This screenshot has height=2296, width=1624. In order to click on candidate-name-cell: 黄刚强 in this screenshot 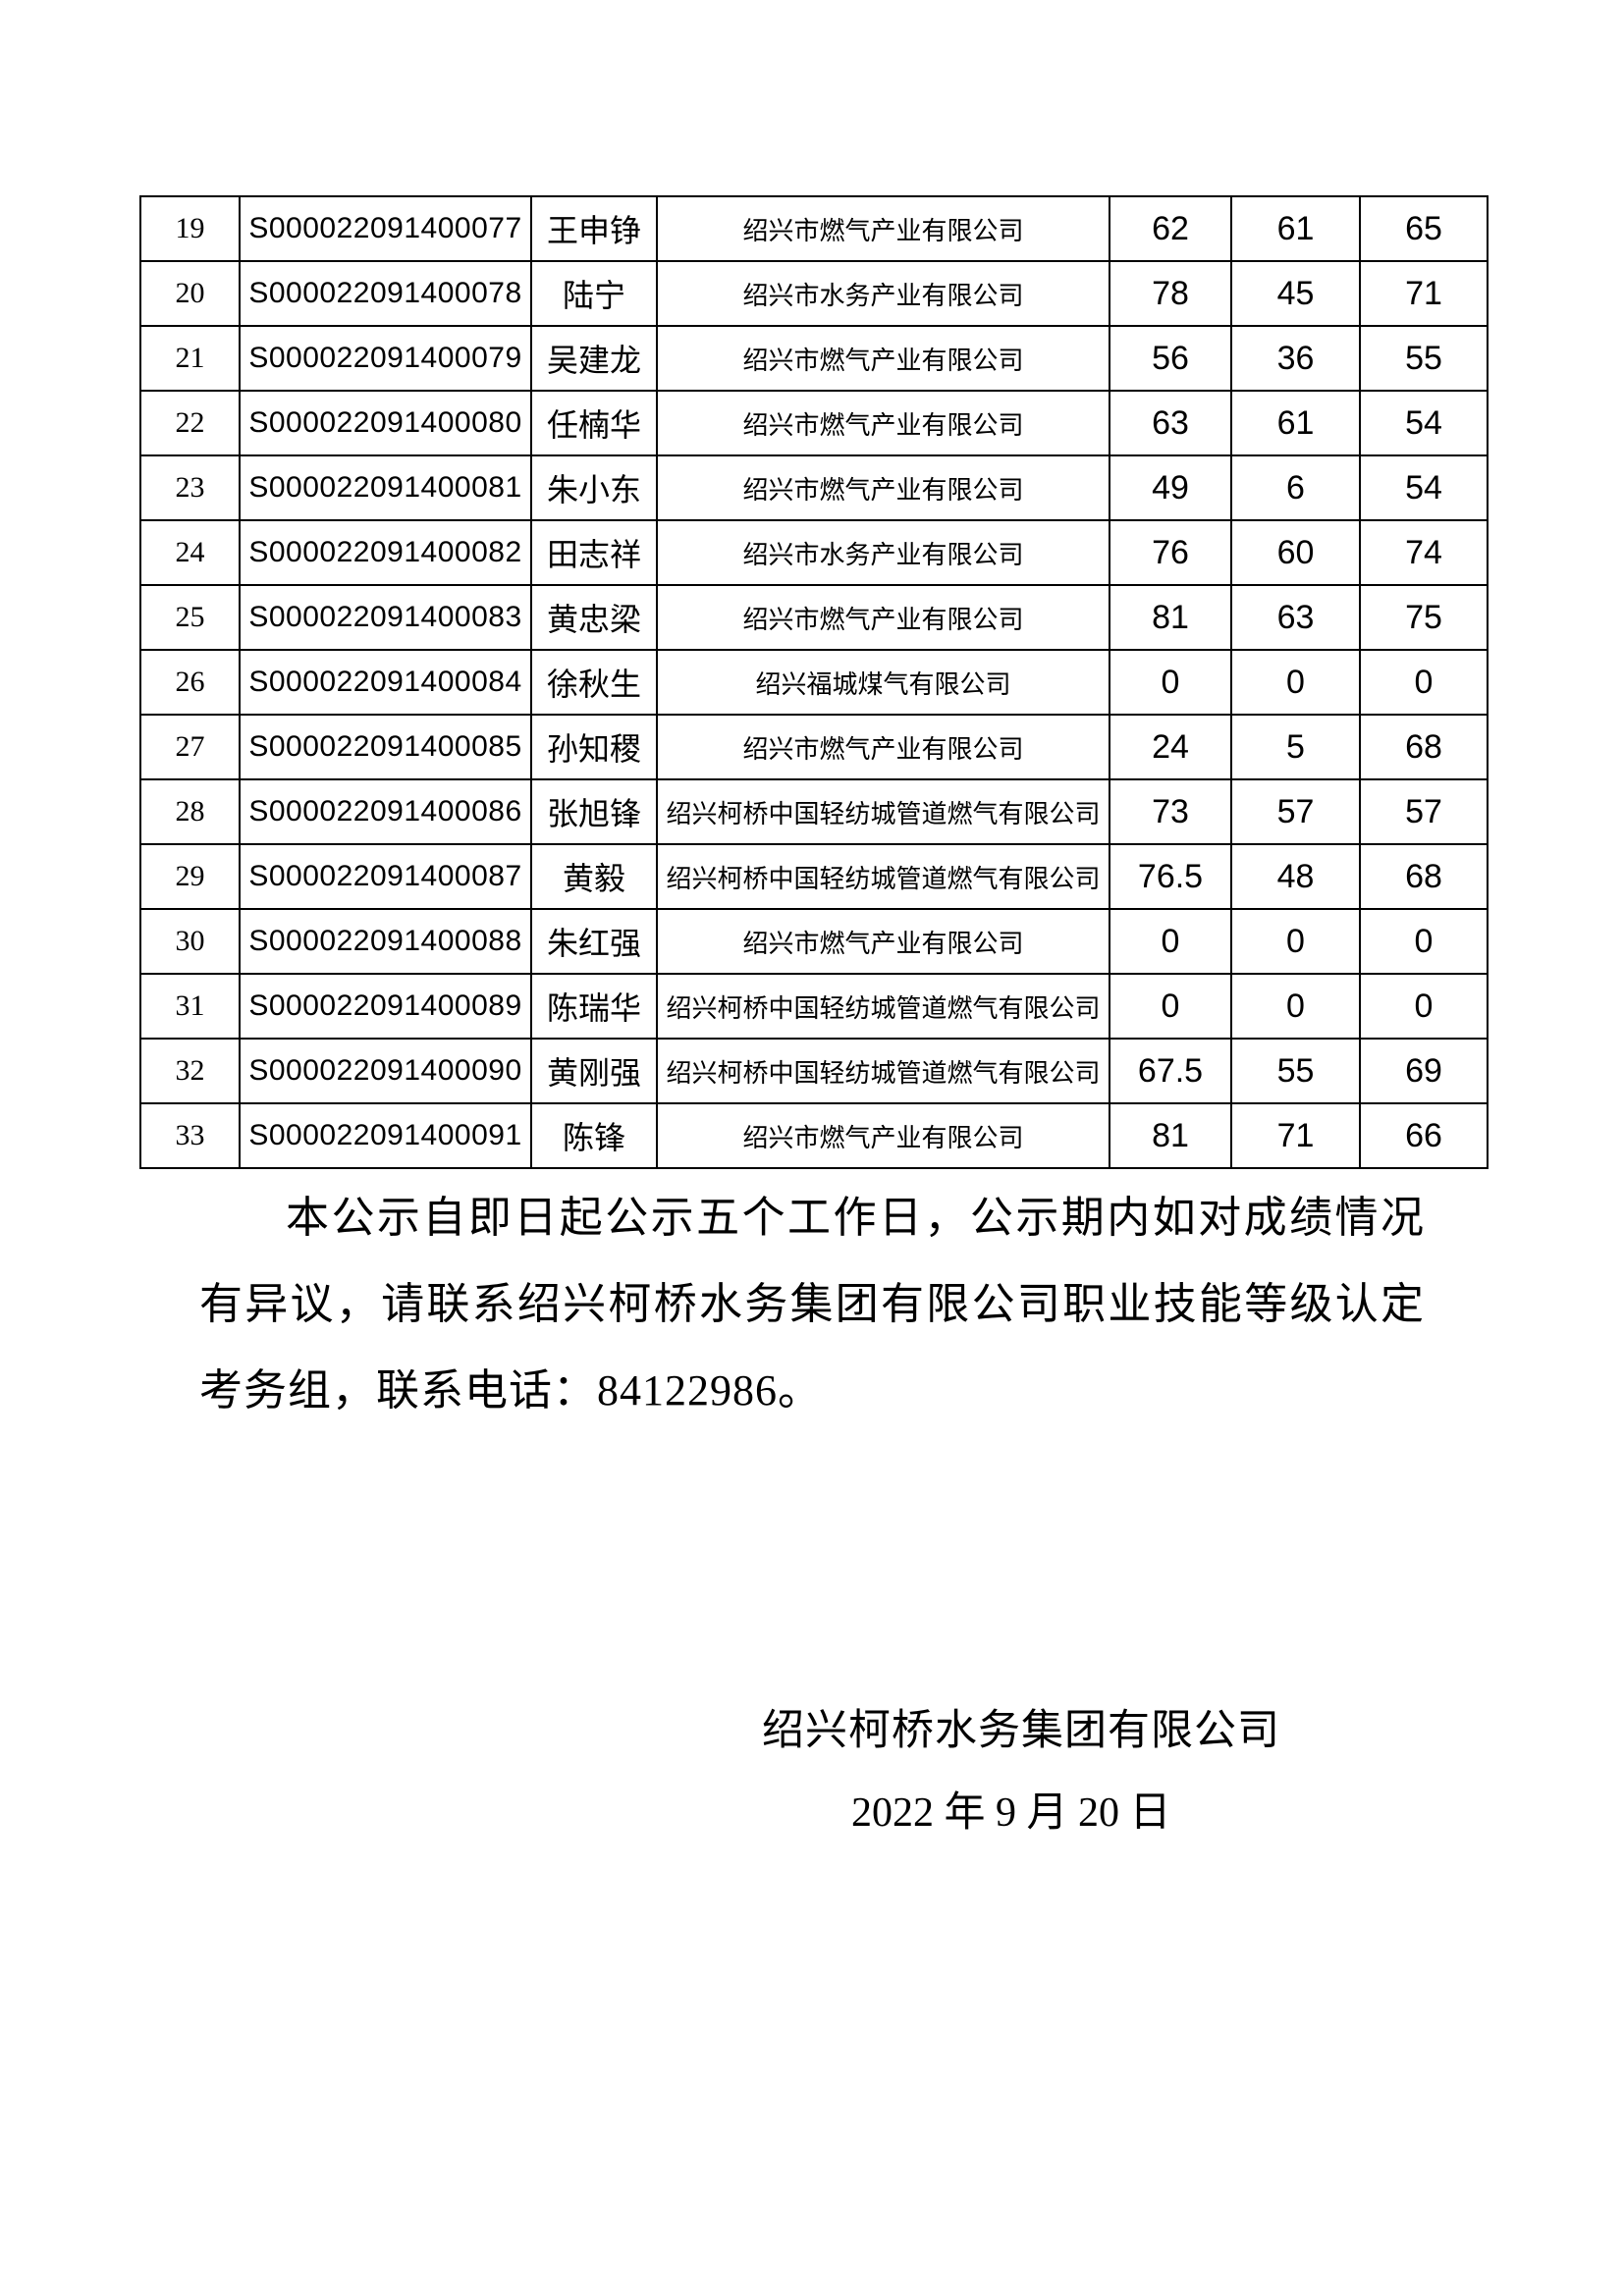, I will do `click(594, 1071)`.